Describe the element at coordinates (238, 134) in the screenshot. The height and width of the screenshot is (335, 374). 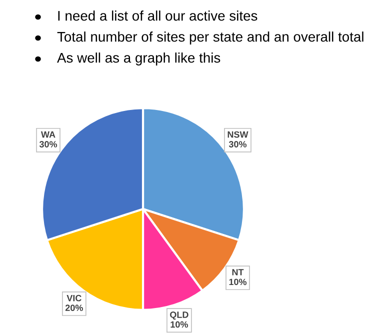
I see `slice-label: NSW` at that location.